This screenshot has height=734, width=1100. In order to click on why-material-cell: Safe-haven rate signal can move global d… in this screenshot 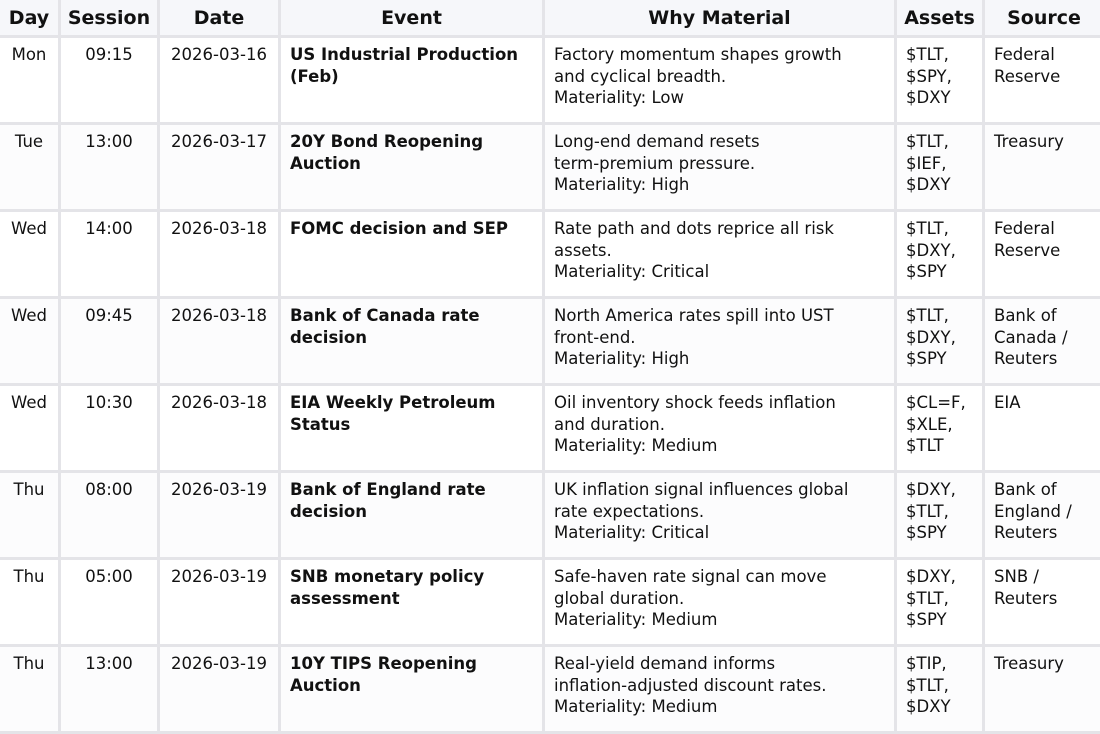, I will do `click(719, 602)`.